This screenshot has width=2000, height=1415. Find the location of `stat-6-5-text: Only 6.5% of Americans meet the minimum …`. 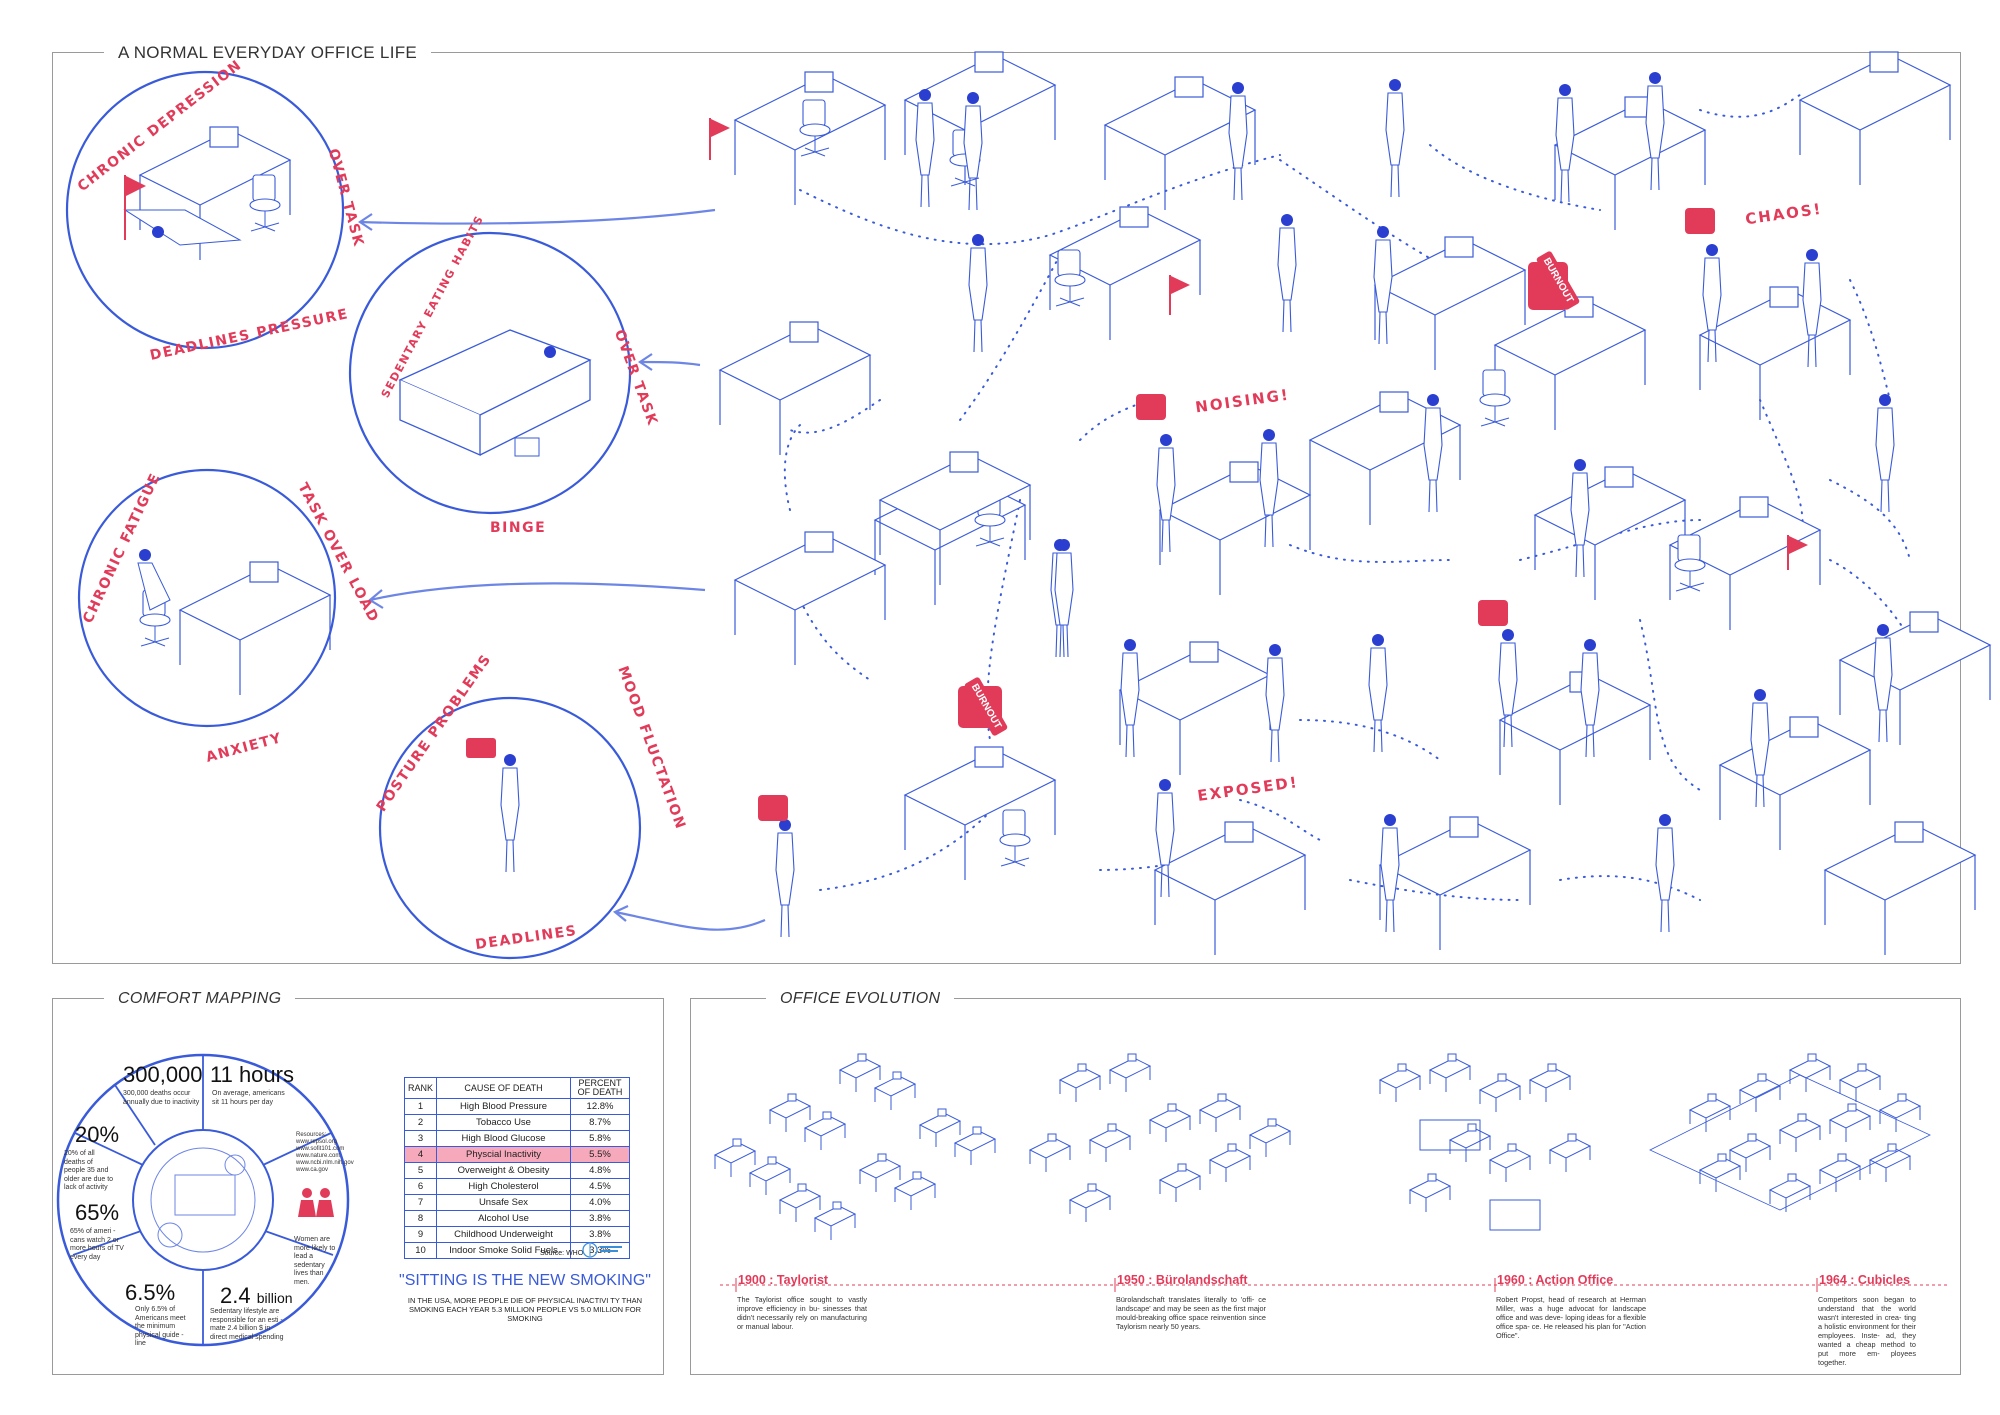

stat-6-5-text: Only 6.5% of Americans meet the minimum … is located at coordinates (160, 1326).